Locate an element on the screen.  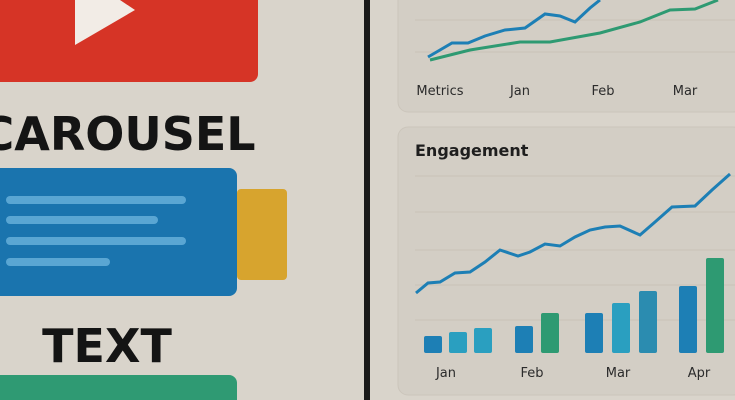
metrics-label: Jan is located at coordinates (519, 91).